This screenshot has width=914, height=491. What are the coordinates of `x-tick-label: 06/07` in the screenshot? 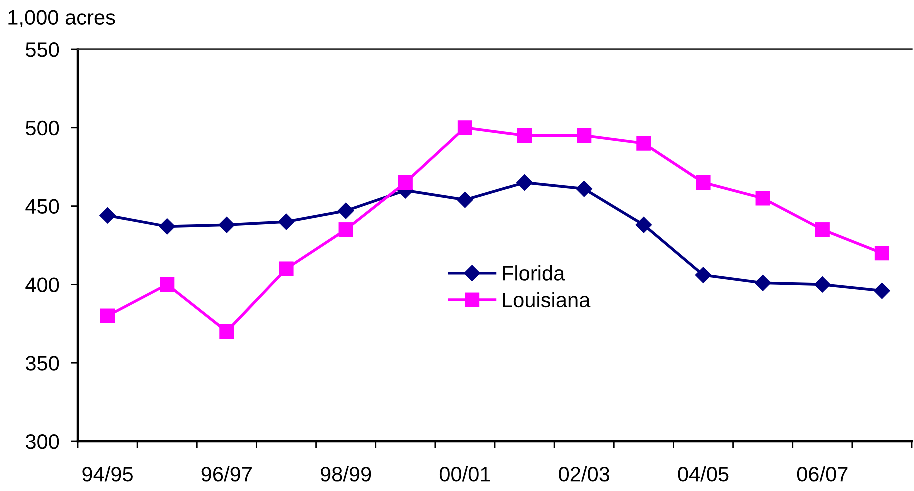 It's located at (822, 474).